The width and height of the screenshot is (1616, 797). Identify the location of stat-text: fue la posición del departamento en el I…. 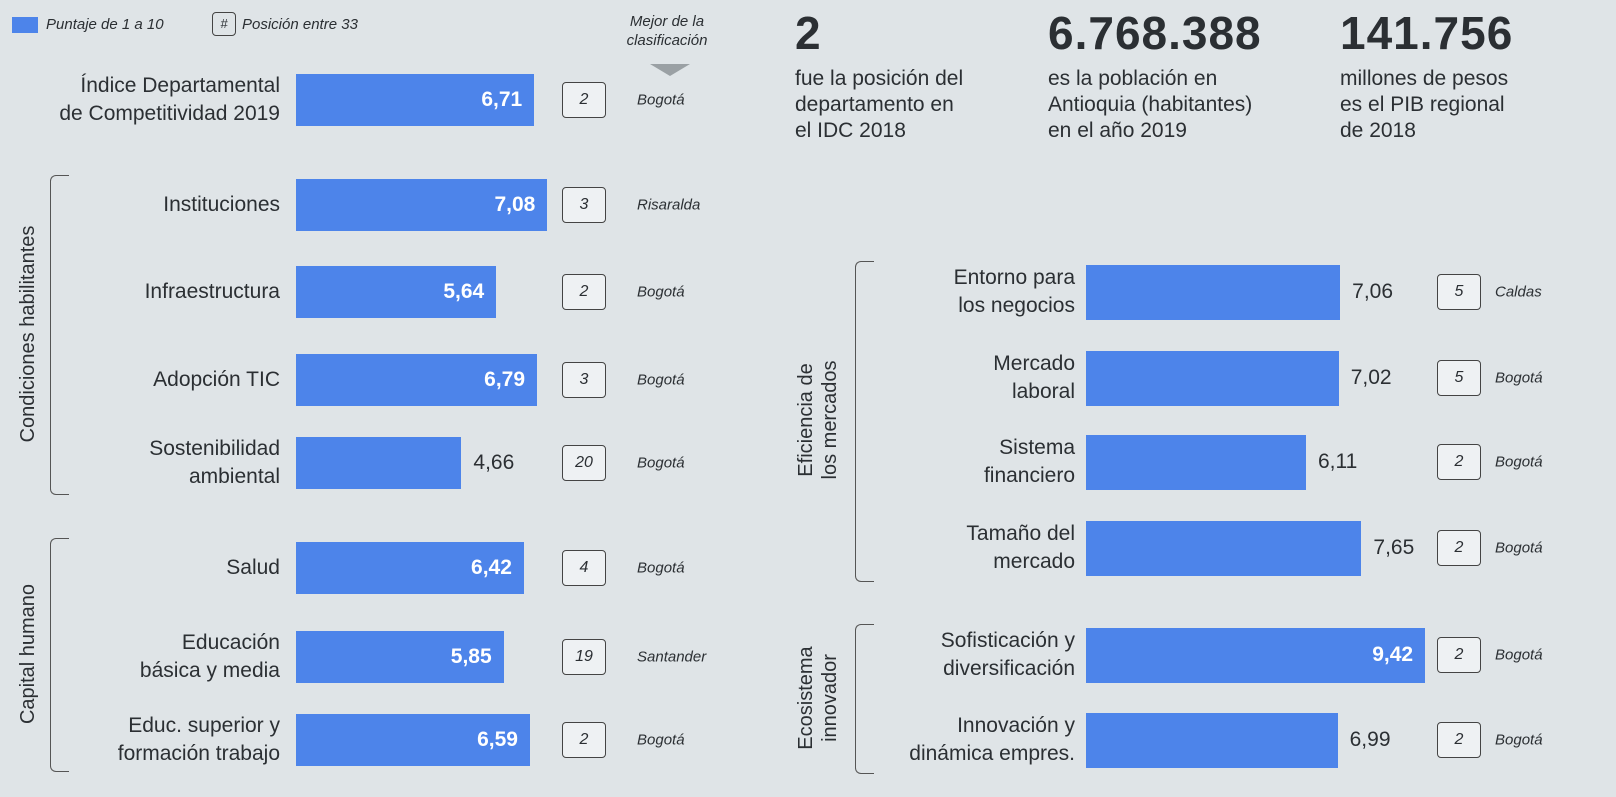
(879, 104).